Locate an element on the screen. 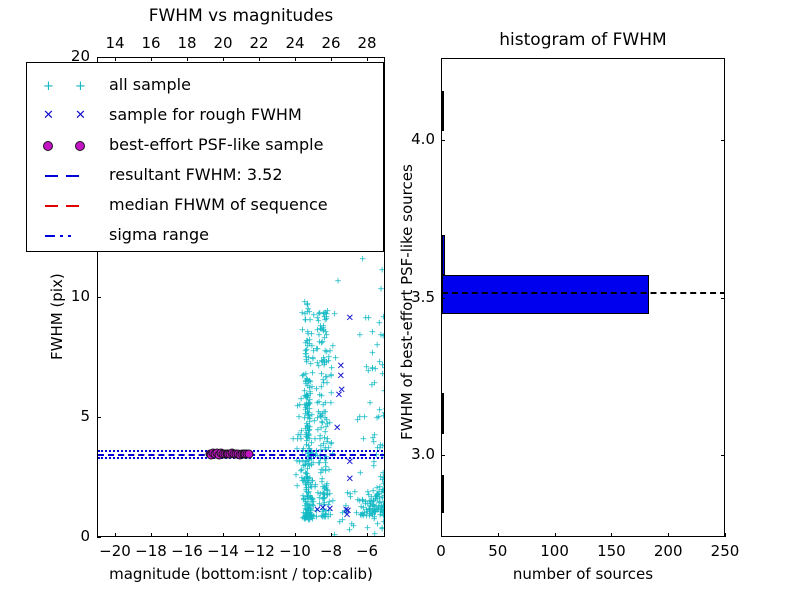 This screenshot has height=600, width=800. legend-symbol-cell: ✕ ✕ is located at coordinates (72, 116).